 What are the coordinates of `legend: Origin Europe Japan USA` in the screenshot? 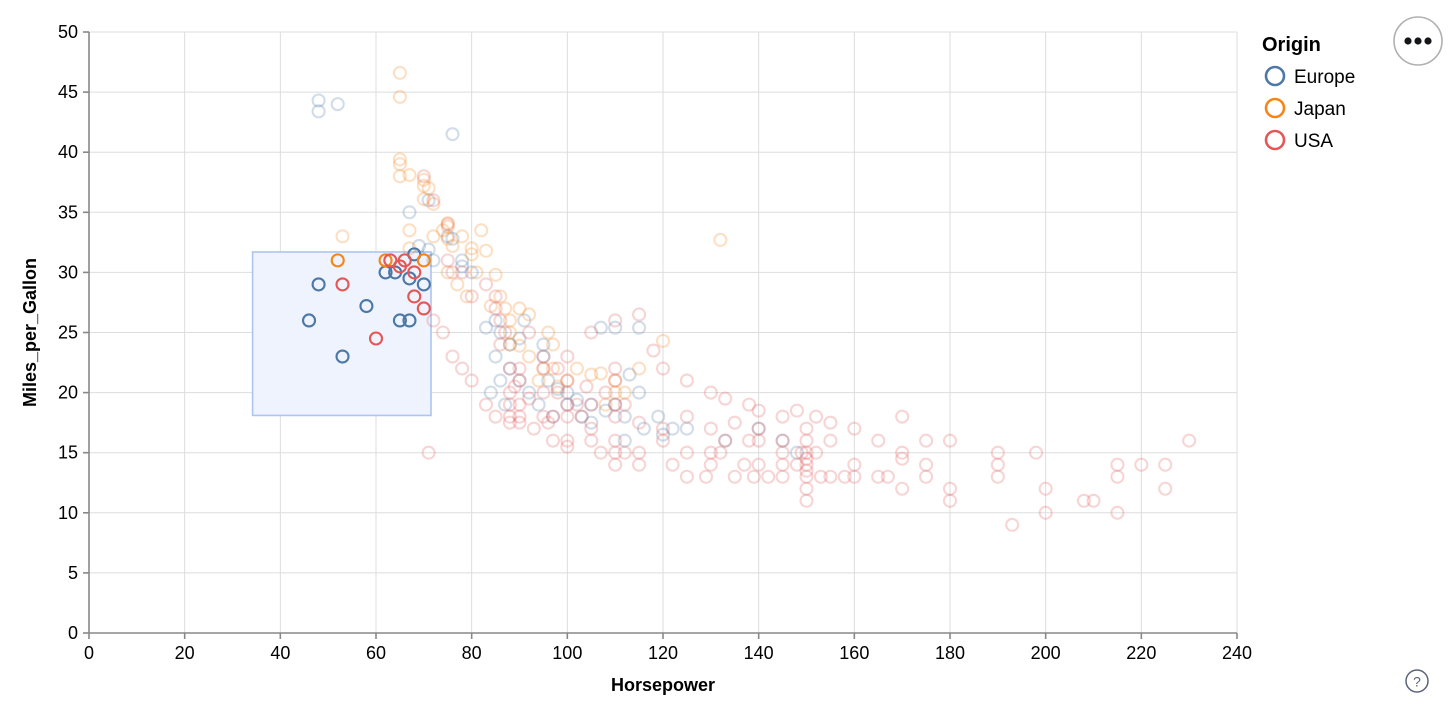 It's located at (1308, 93).